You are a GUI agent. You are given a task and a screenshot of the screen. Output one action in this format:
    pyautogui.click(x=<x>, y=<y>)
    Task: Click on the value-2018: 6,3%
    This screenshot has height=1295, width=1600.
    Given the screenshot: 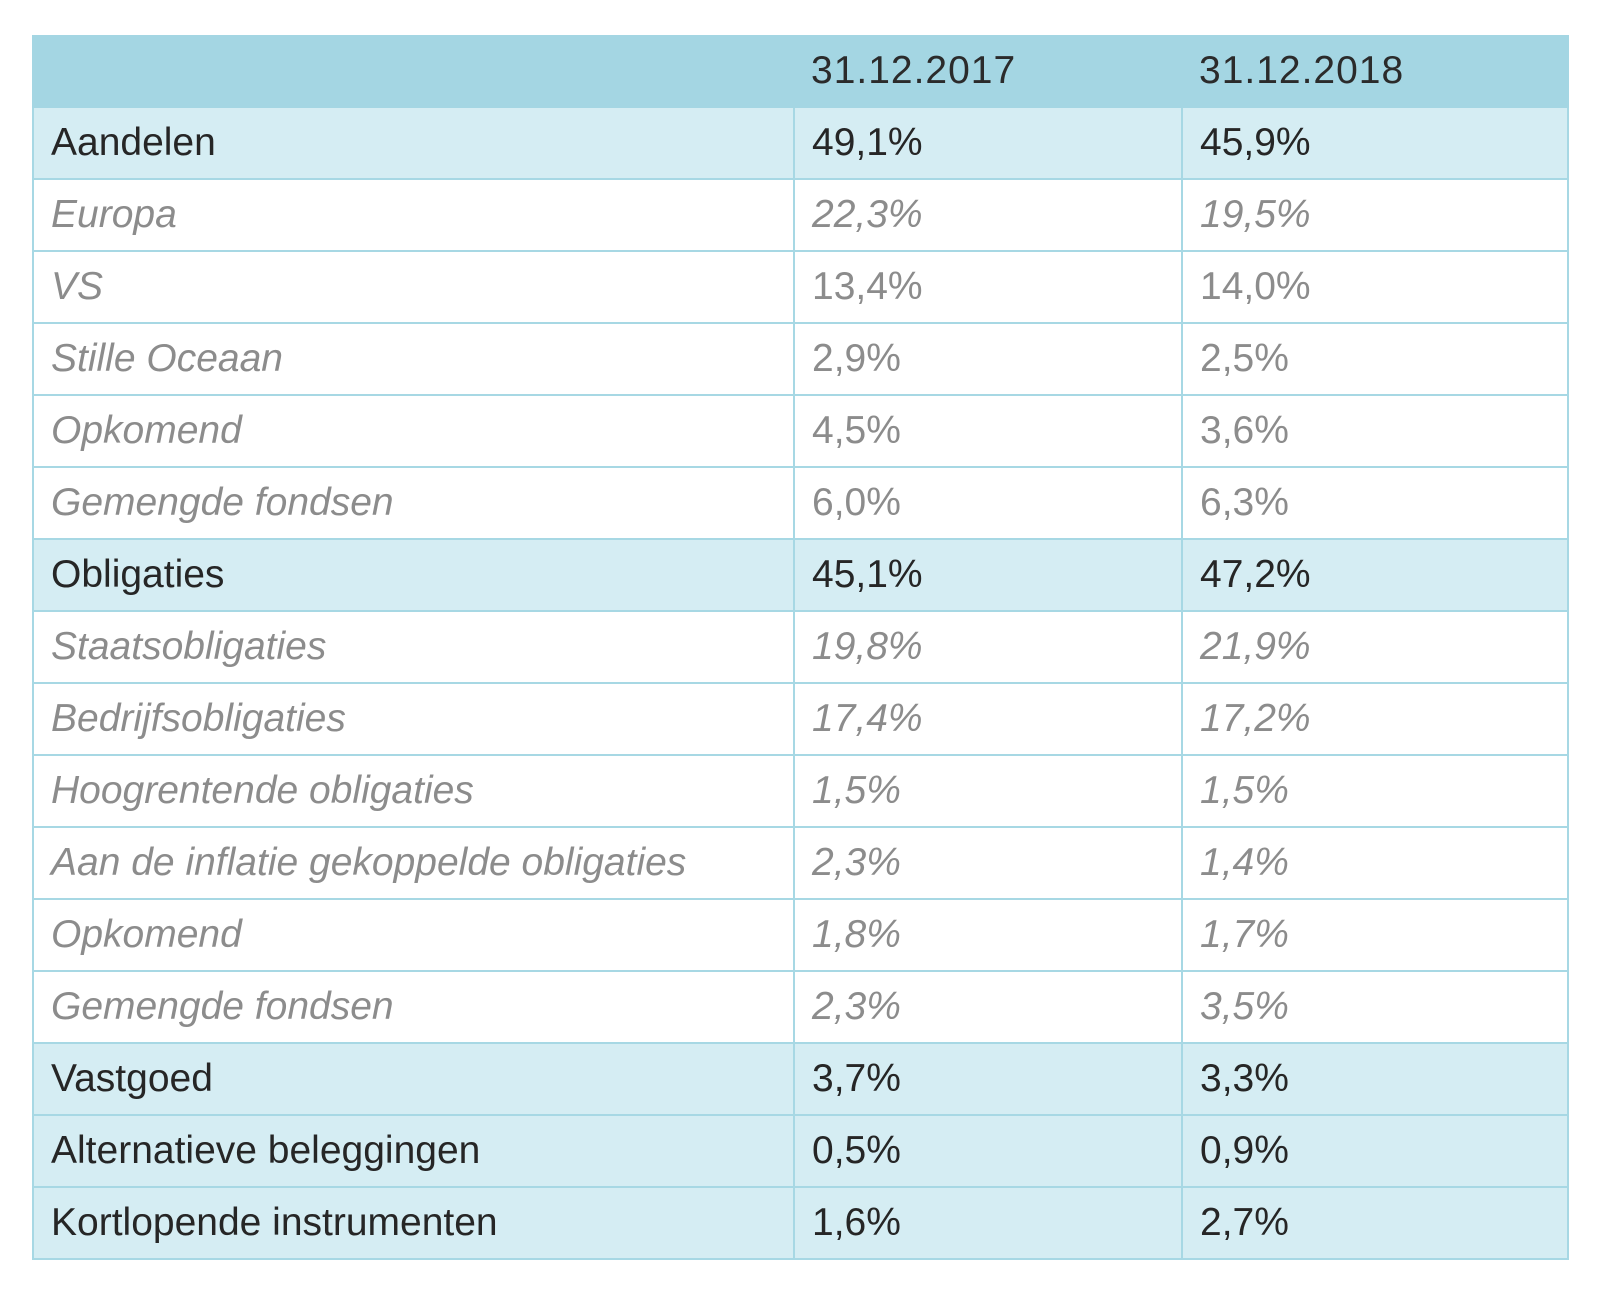 What is the action you would take?
    pyautogui.click(x=1375, y=503)
    